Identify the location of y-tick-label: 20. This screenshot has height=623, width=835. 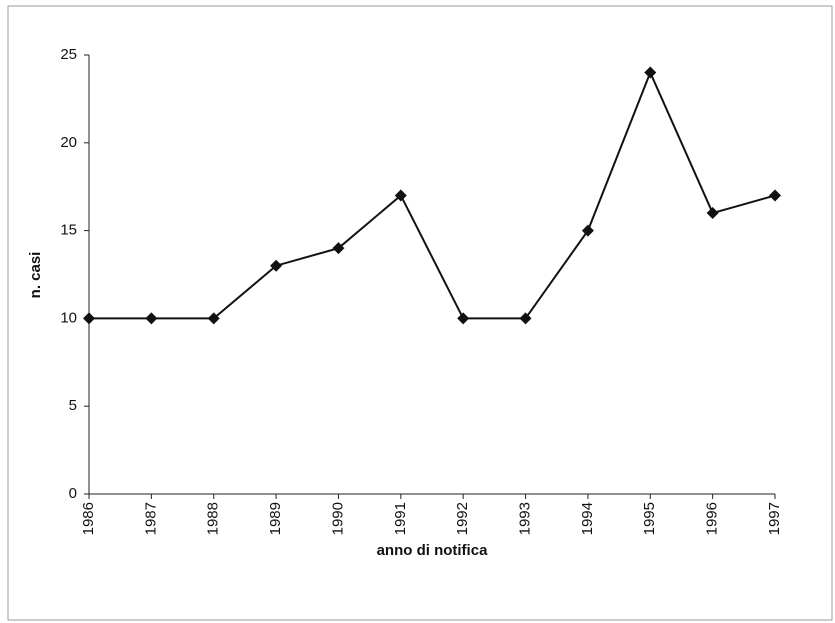
(68, 142).